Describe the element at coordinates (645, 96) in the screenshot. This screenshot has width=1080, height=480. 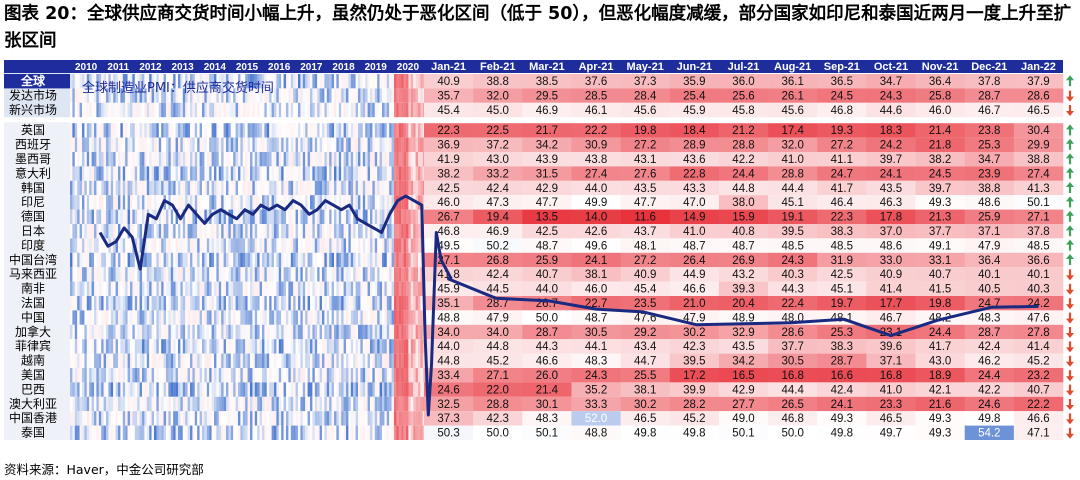
I see `cell-value-label: 28.4` at that location.